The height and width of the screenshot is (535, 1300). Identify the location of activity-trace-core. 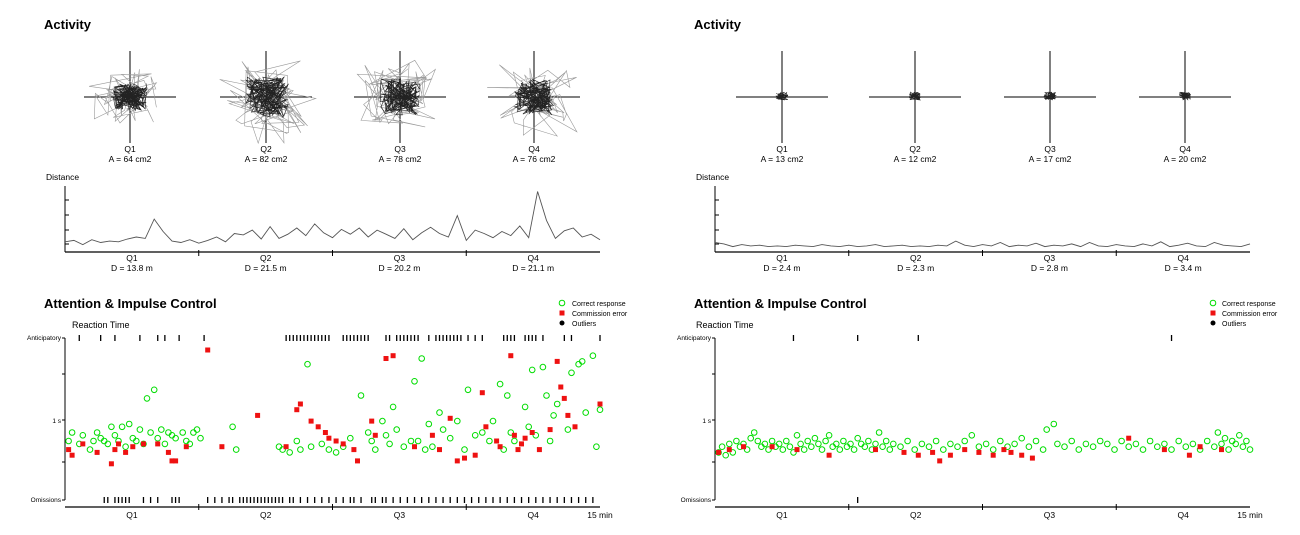
(130, 97).